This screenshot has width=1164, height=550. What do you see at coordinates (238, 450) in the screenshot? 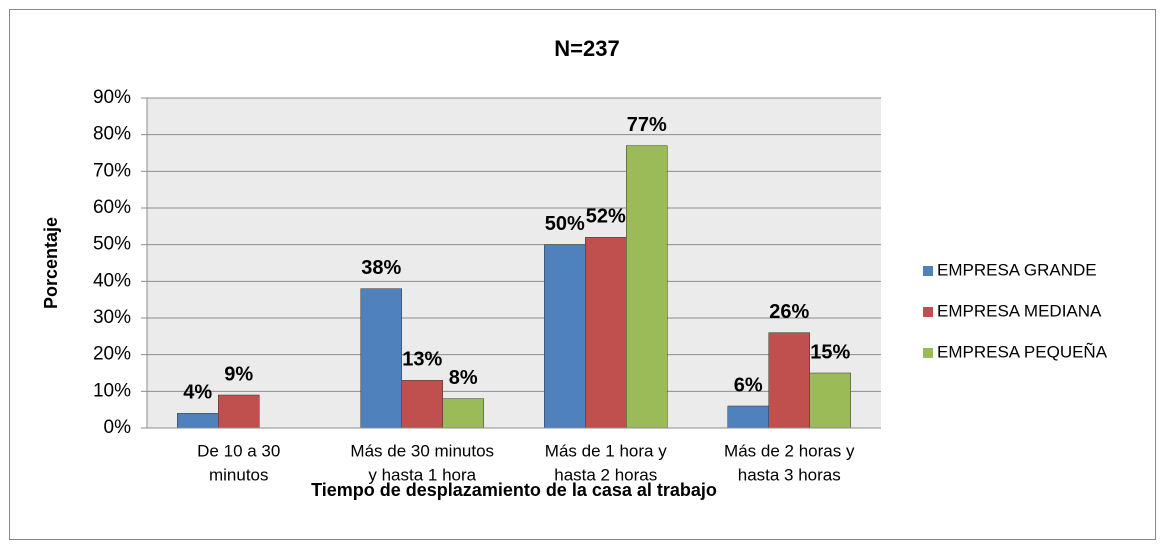
I see `x-tick-label: De 10 a 30` at bounding box center [238, 450].